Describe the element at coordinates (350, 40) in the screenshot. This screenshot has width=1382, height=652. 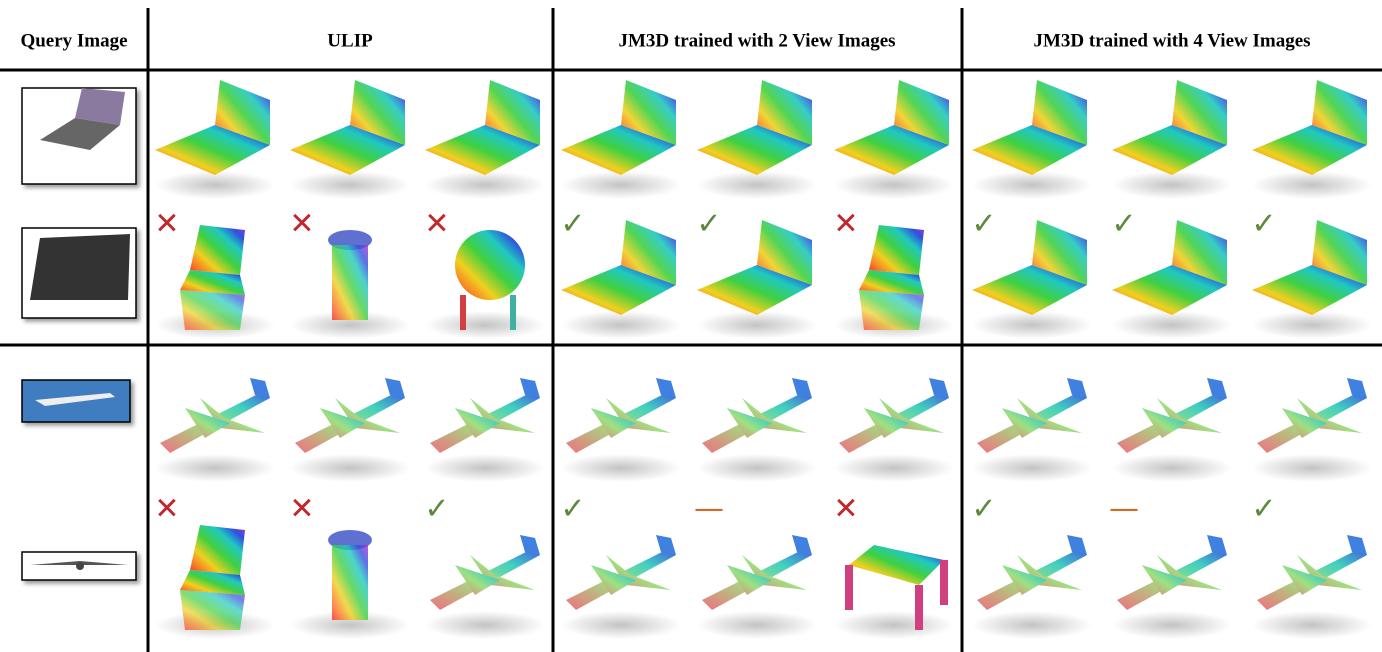
I see `column-header: ULIP` at that location.